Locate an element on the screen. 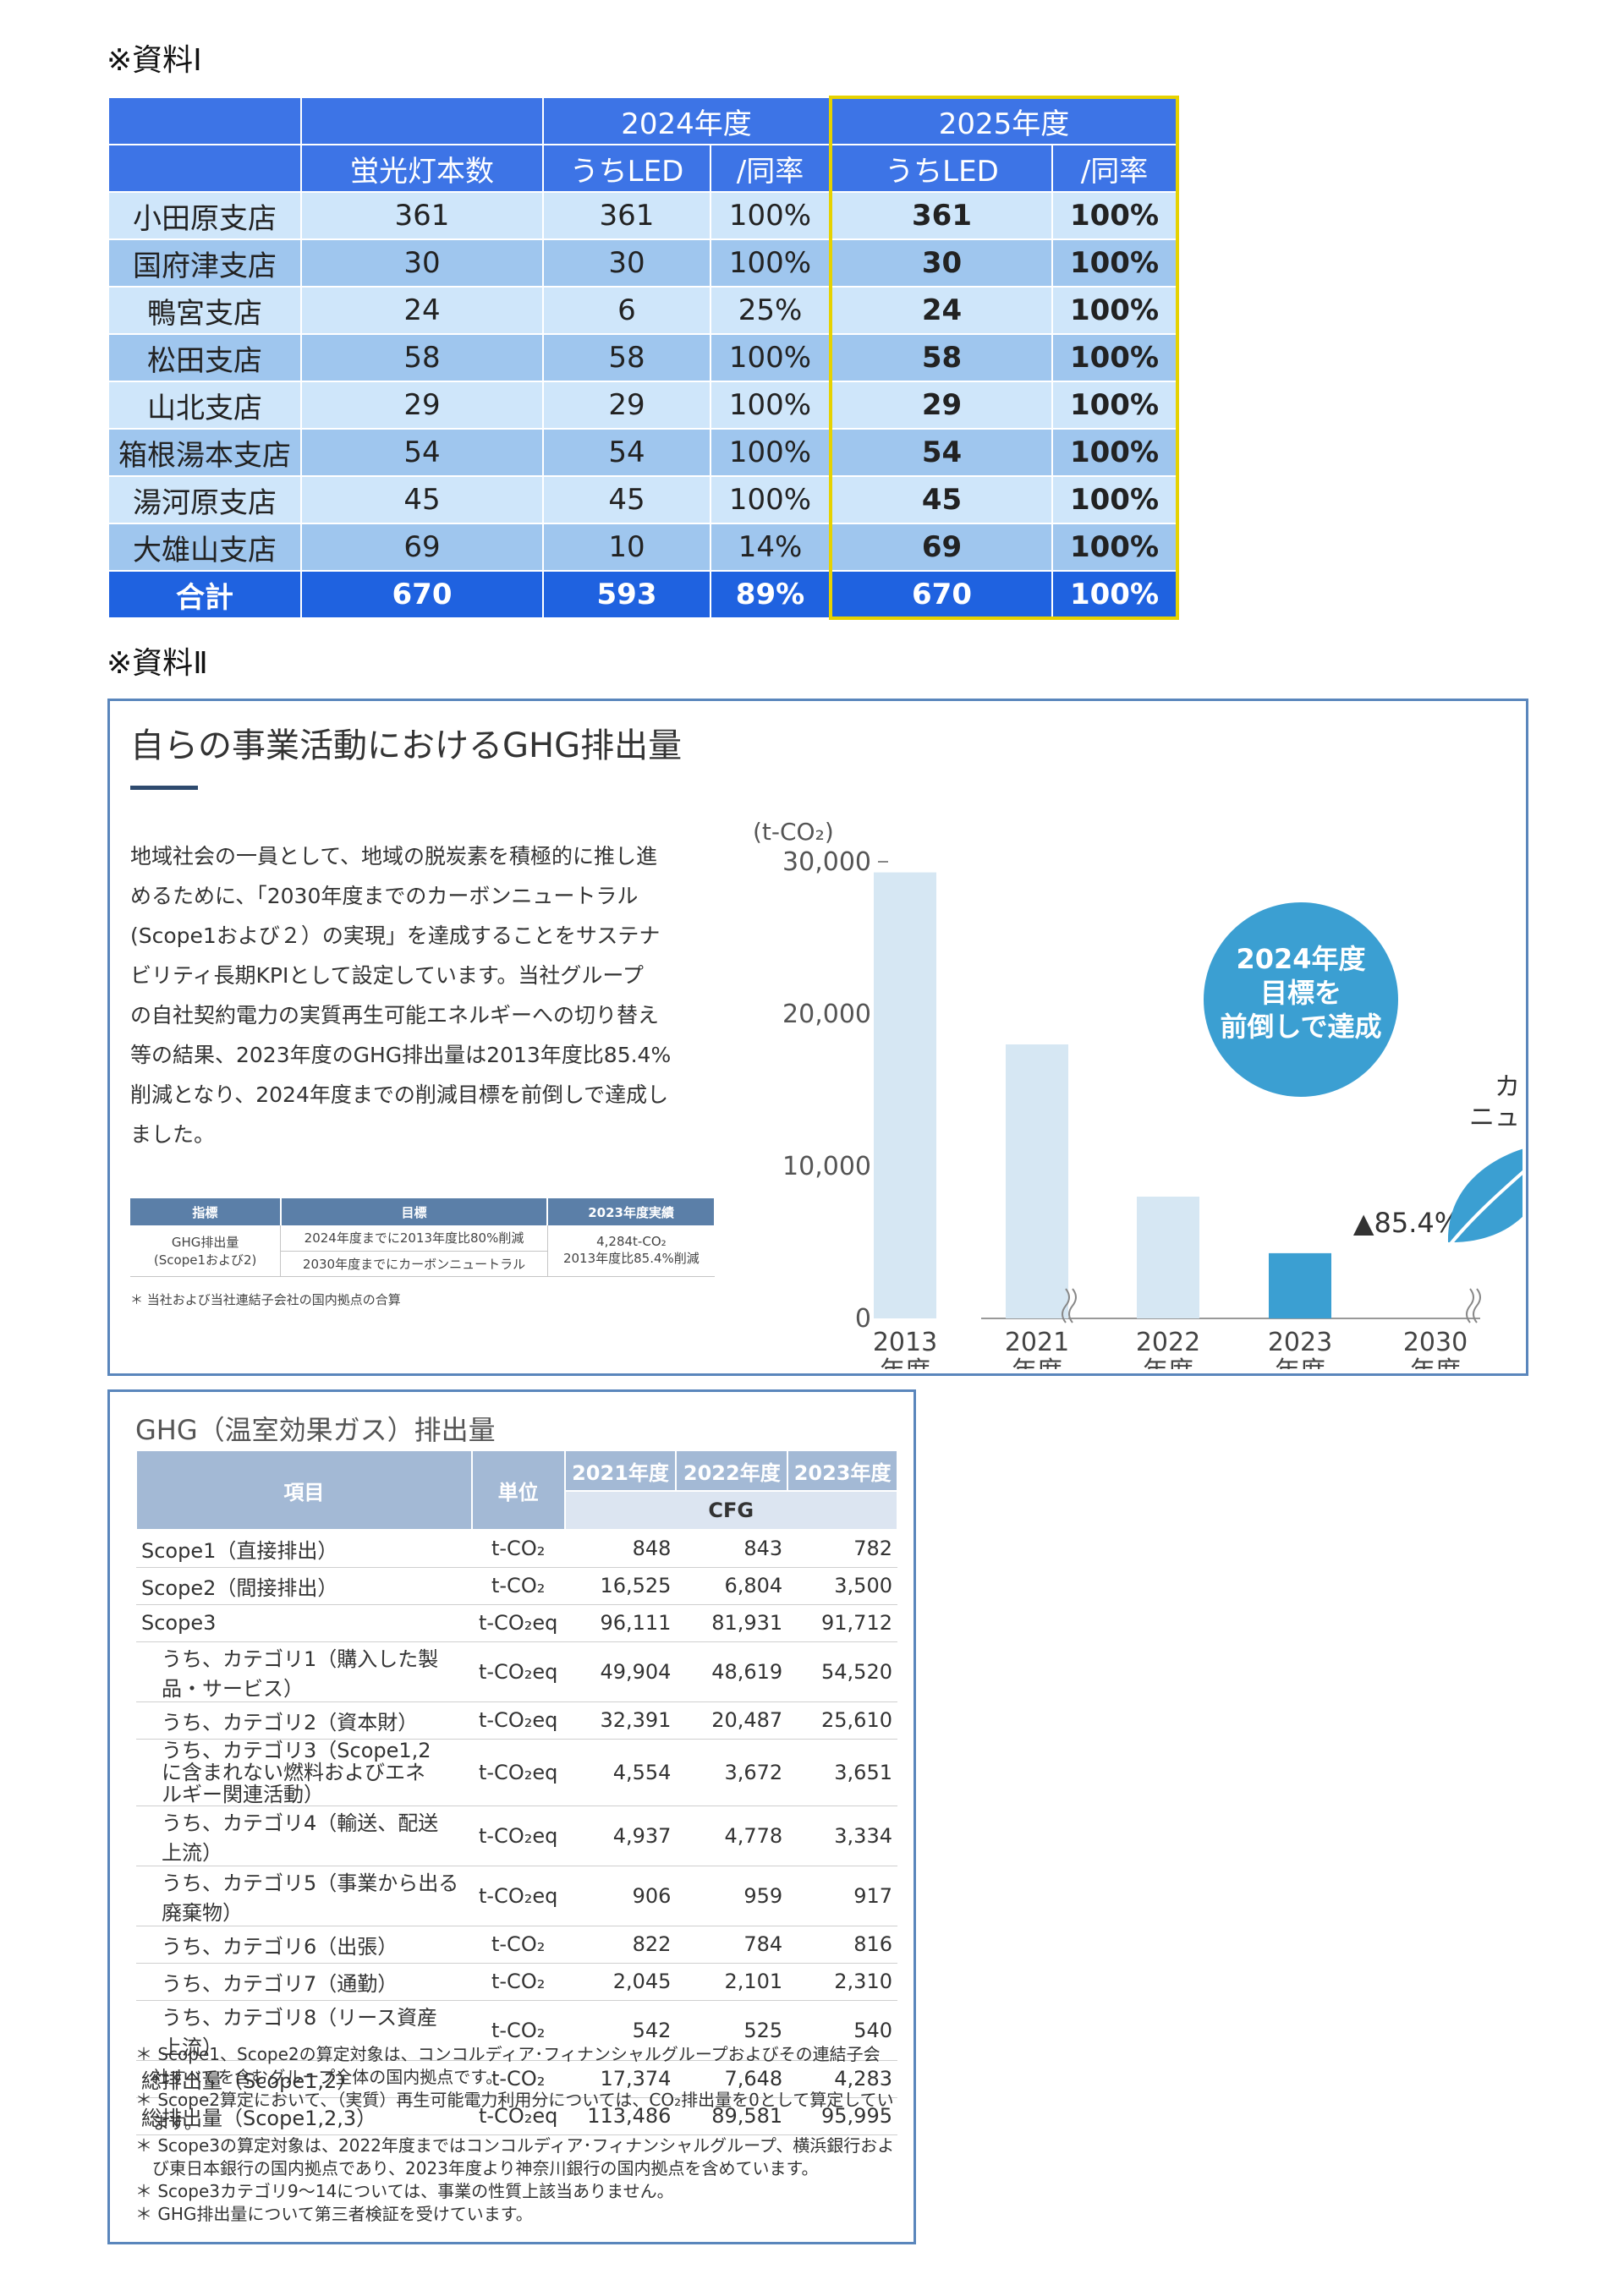 Image resolution: width=1624 pixels, height=2296 pixels. body-line: 等の結果、2023年度のGHG排出量は2013年度比85.4% is located at coordinates (401, 1055).